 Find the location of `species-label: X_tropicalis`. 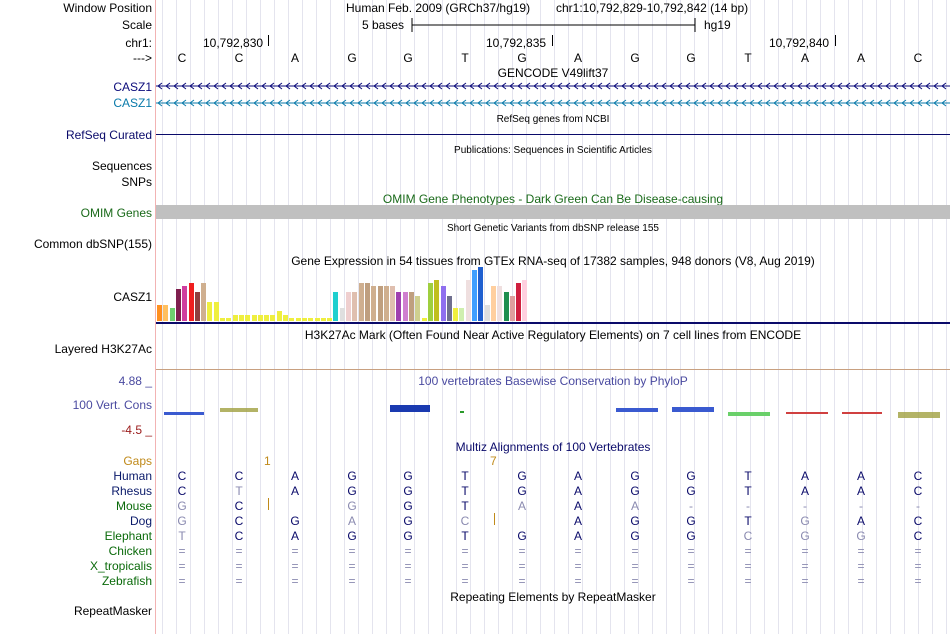

species-label: X_tropicalis is located at coordinates (120, 566).